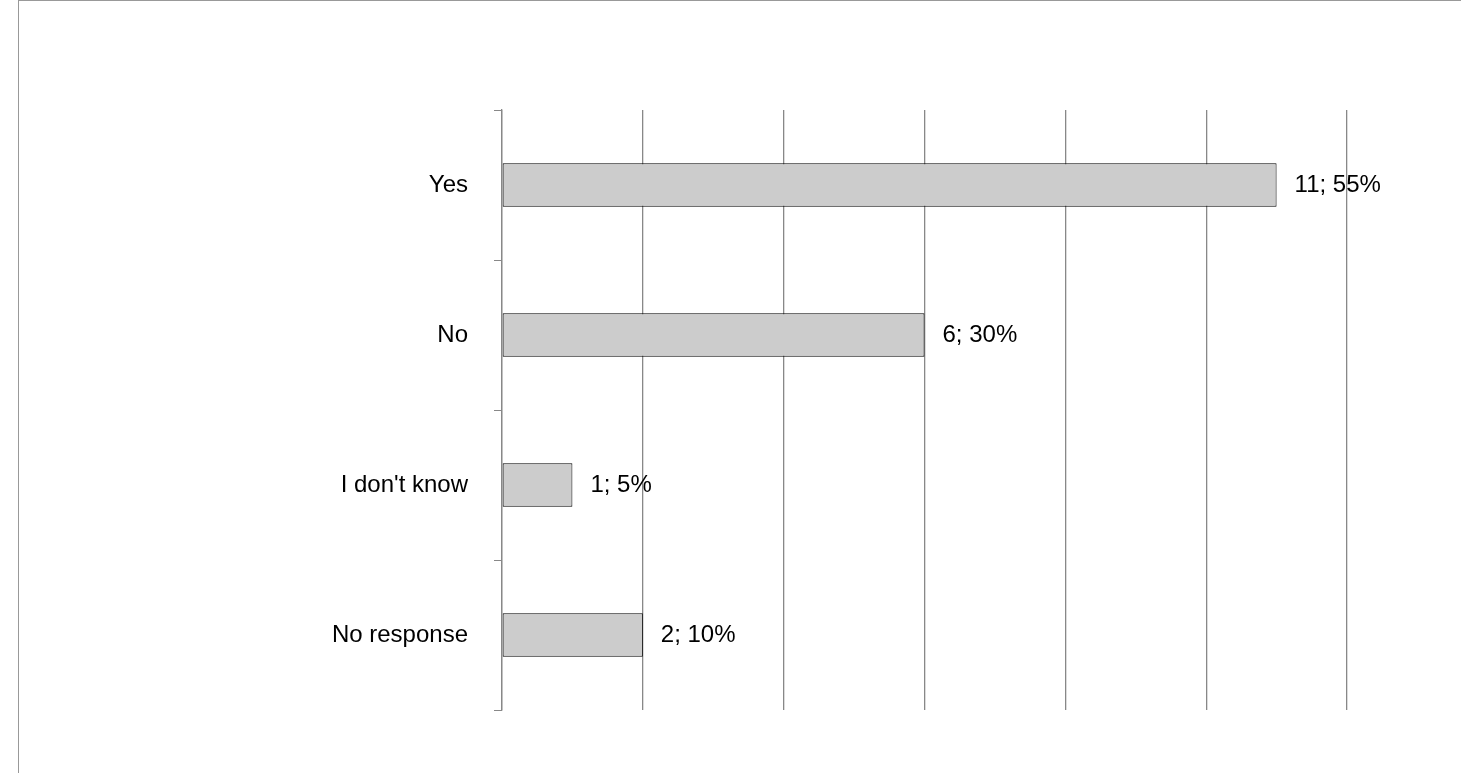 This screenshot has height=773, width=1461. What do you see at coordinates (980, 333) in the screenshot?
I see `data-label: 6; 30%` at bounding box center [980, 333].